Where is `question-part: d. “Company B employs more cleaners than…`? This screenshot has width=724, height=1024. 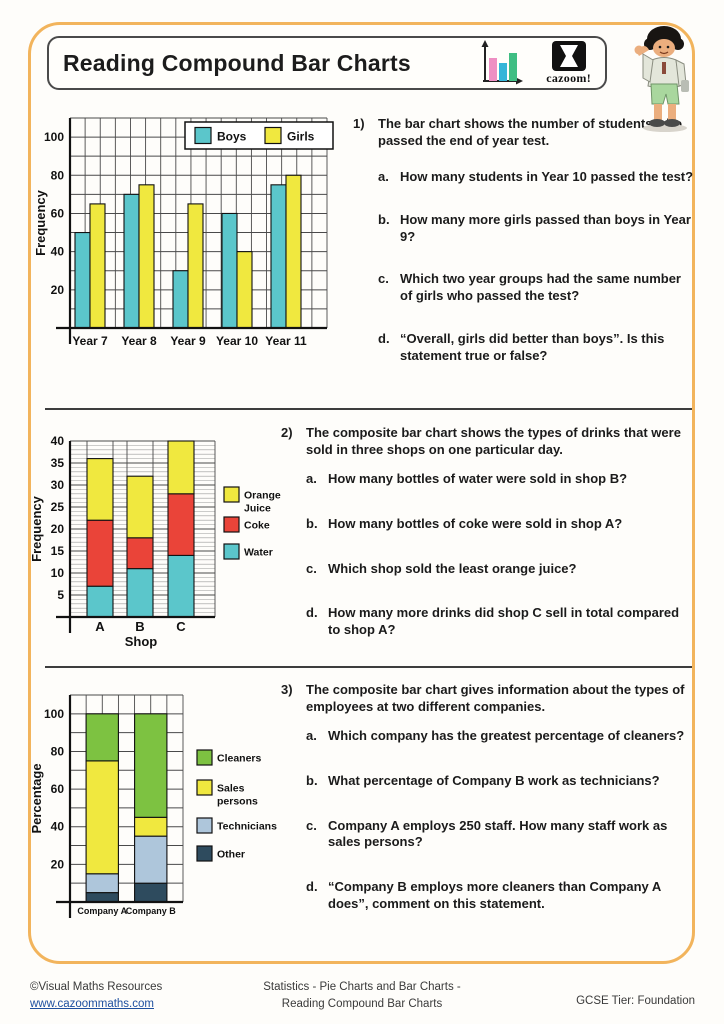
question-part: d. “Company B employs more cleaners than… is located at coordinates (499, 896).